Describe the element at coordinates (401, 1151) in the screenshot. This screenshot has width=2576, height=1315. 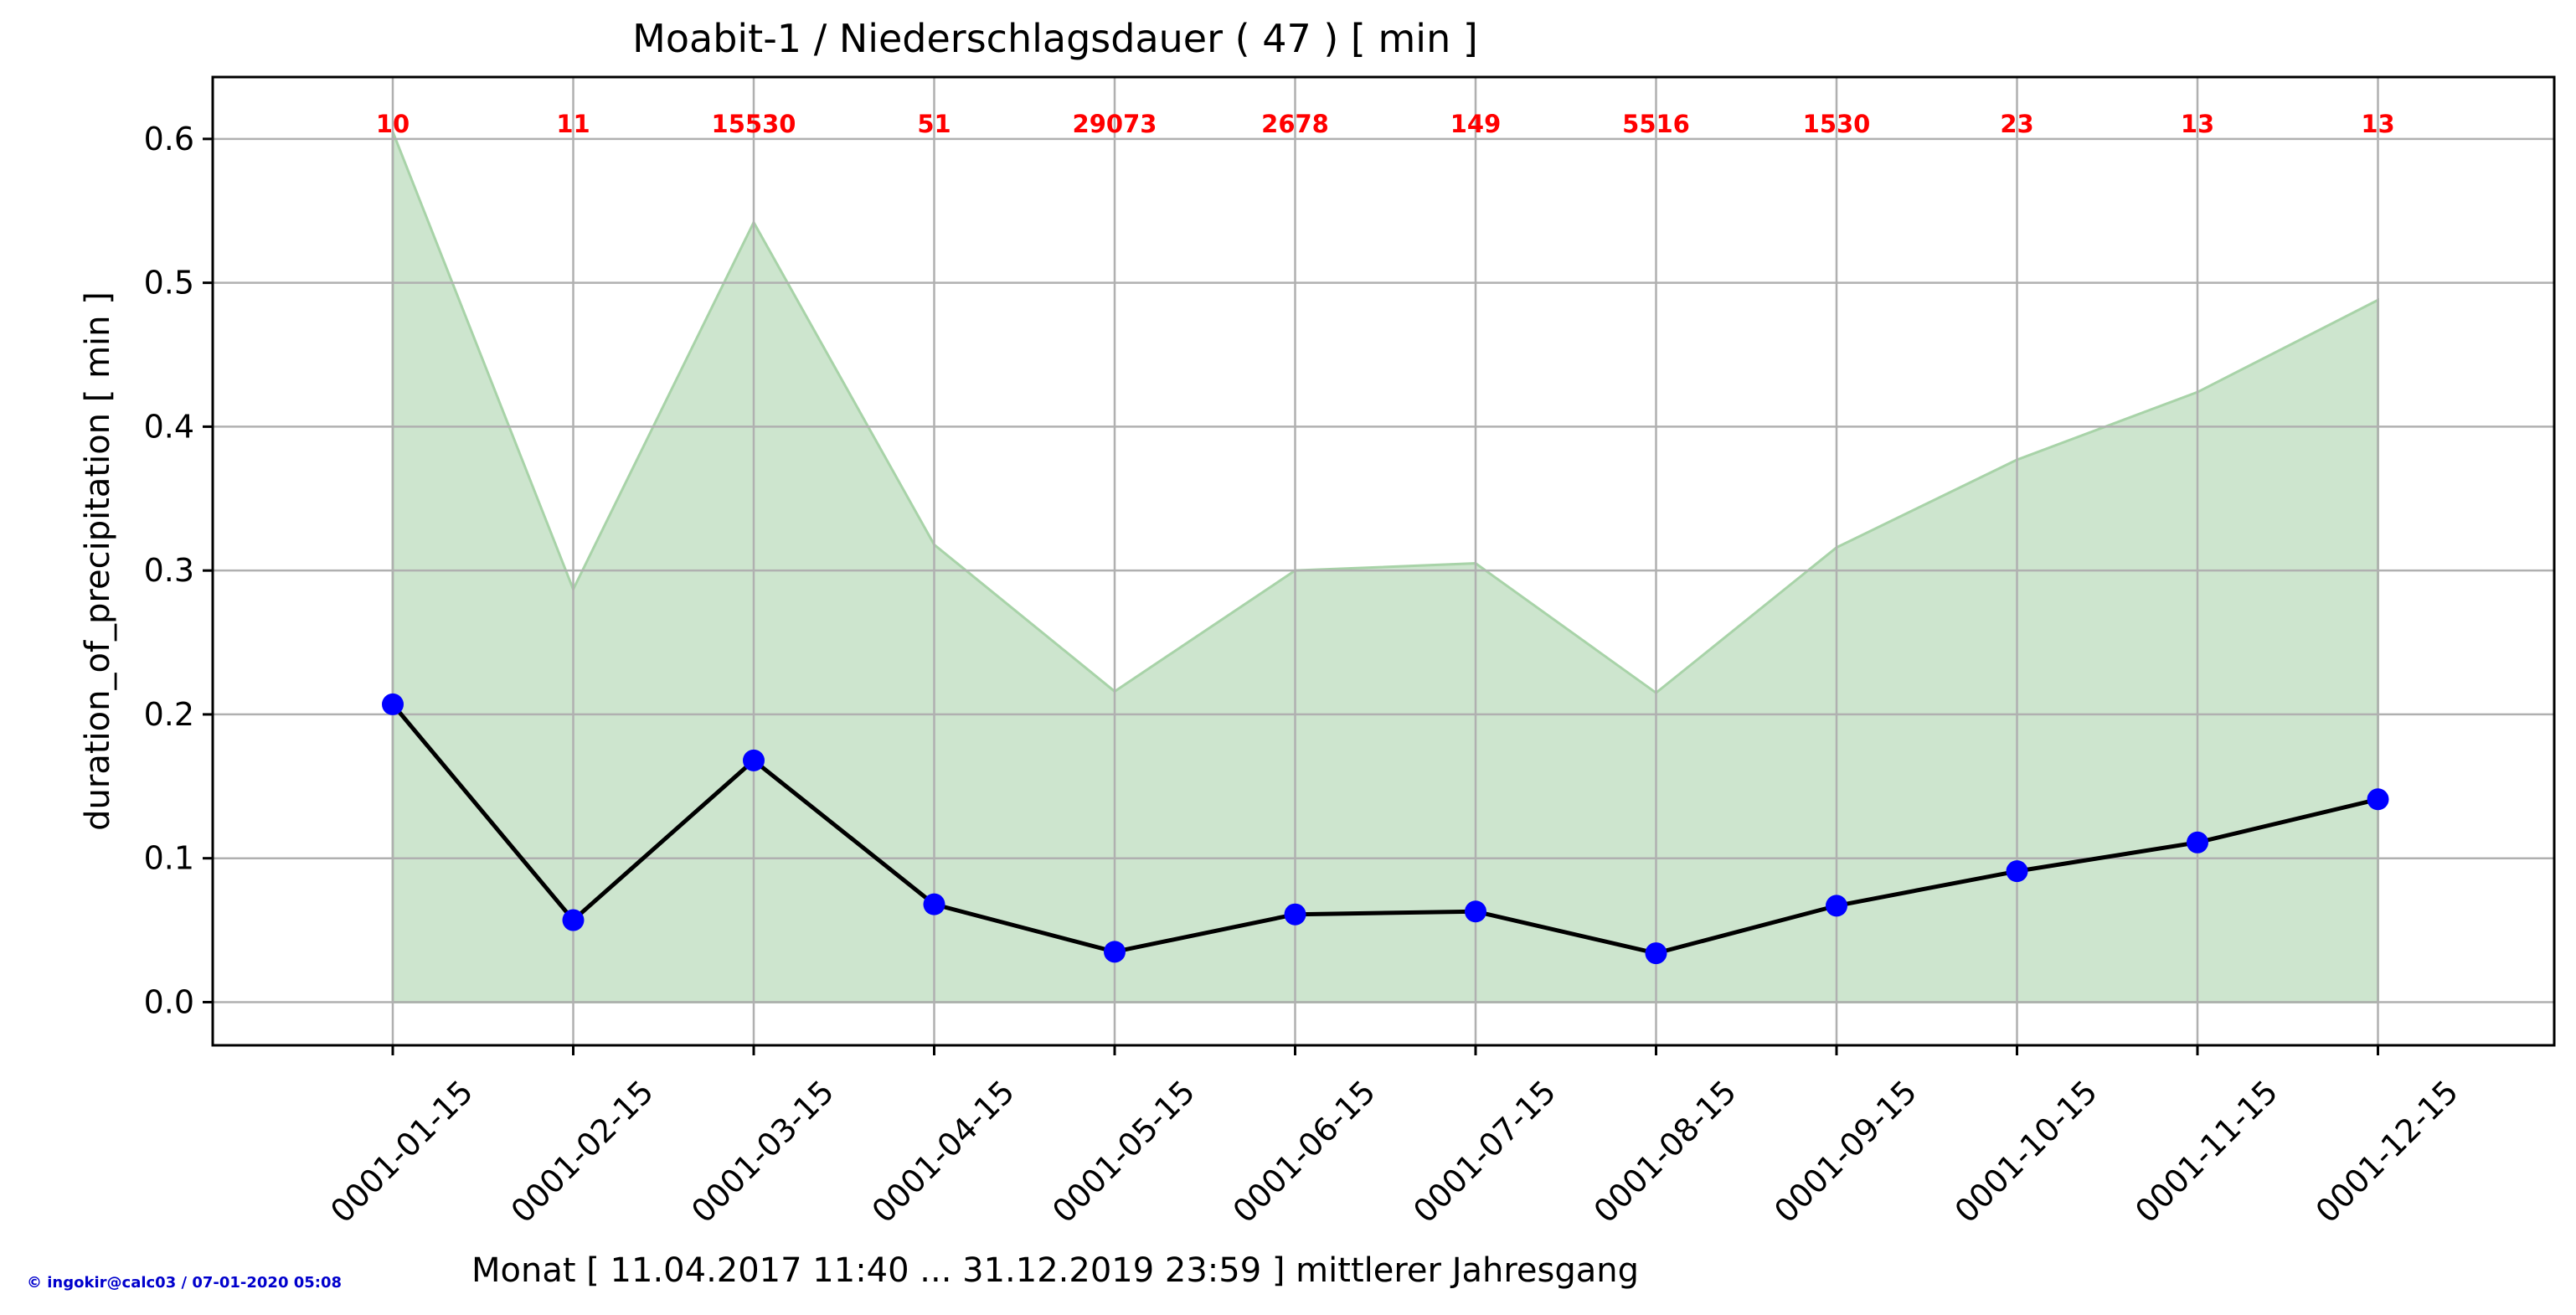
I see `x-tick-label: 0001-01-15` at that location.